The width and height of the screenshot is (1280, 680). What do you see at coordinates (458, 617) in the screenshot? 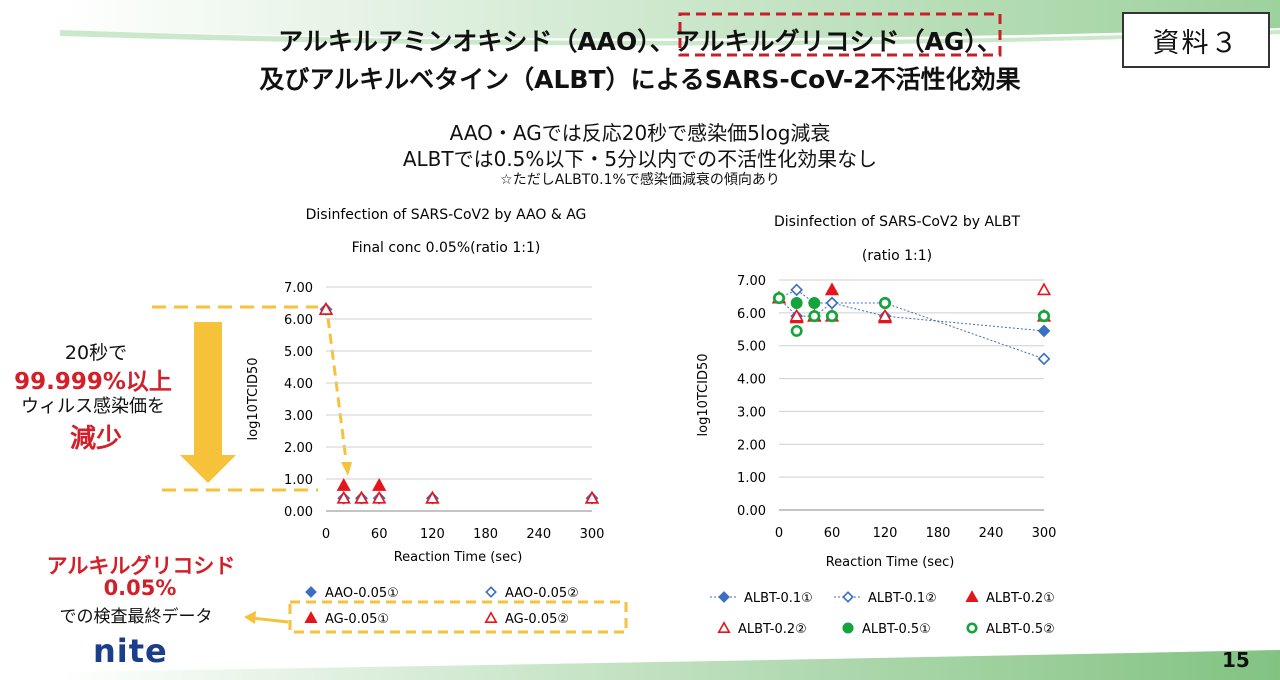
I see `ag-legend-highlight` at bounding box center [458, 617].